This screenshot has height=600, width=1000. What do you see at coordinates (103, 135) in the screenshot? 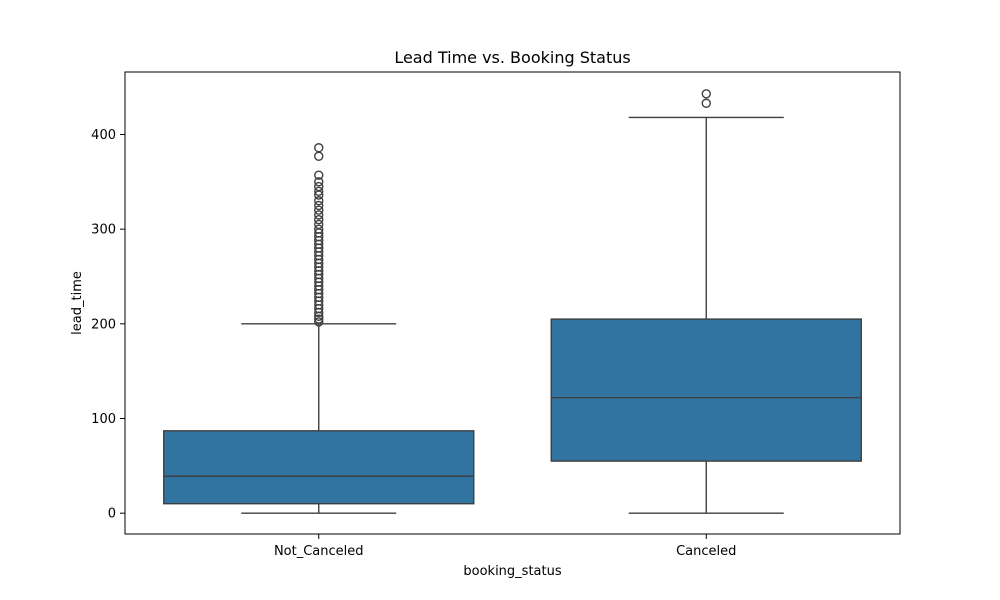
I see `y-tick-label: 400` at bounding box center [103, 135].